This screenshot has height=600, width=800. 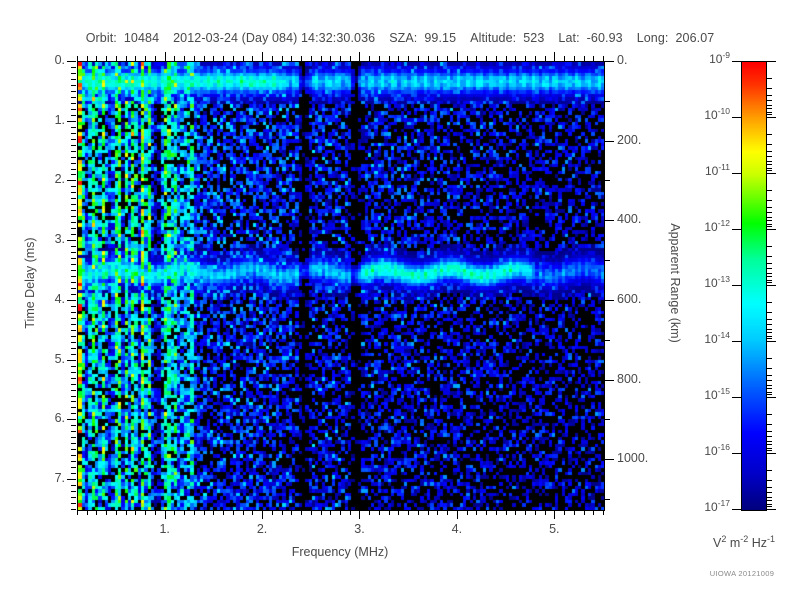 What do you see at coordinates (340, 552) in the screenshot?
I see `x-axis-title: Frequency (MHz)` at bounding box center [340, 552].